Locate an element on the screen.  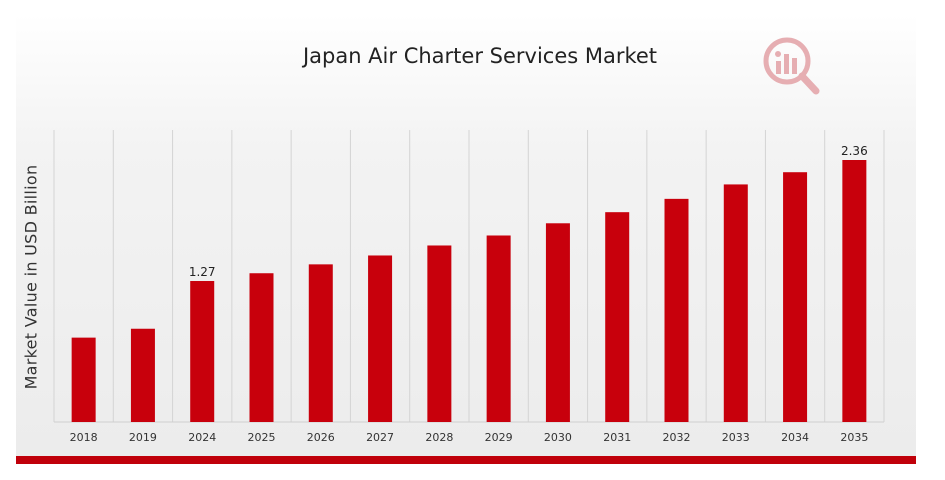
bar-2024 is located at coordinates (202, 351).